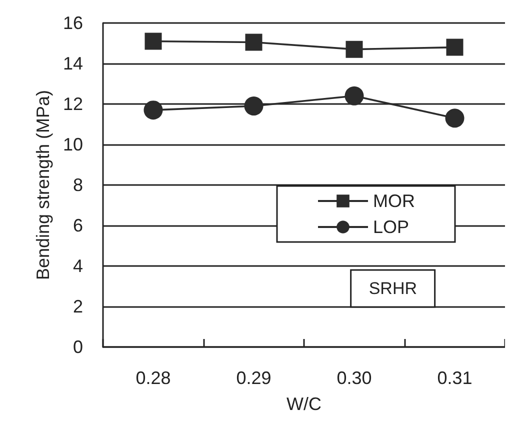 The height and width of the screenshot is (439, 513). I want to click on x-tick-label: 0.30, so click(354, 378).